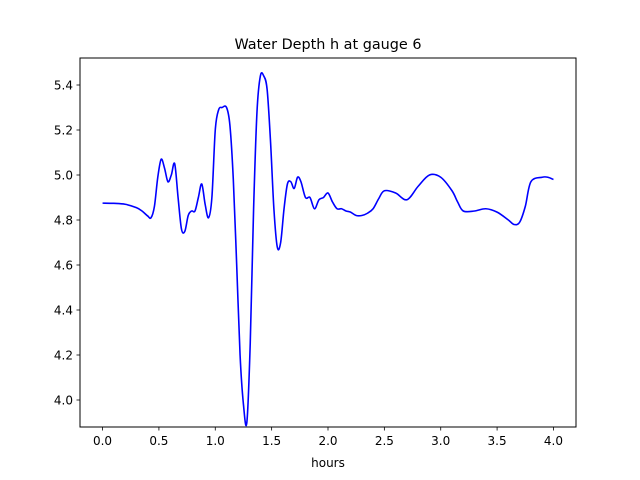 The image size is (640, 480). What do you see at coordinates (327, 441) in the screenshot?
I see `x-tick-label: 2.0` at bounding box center [327, 441].